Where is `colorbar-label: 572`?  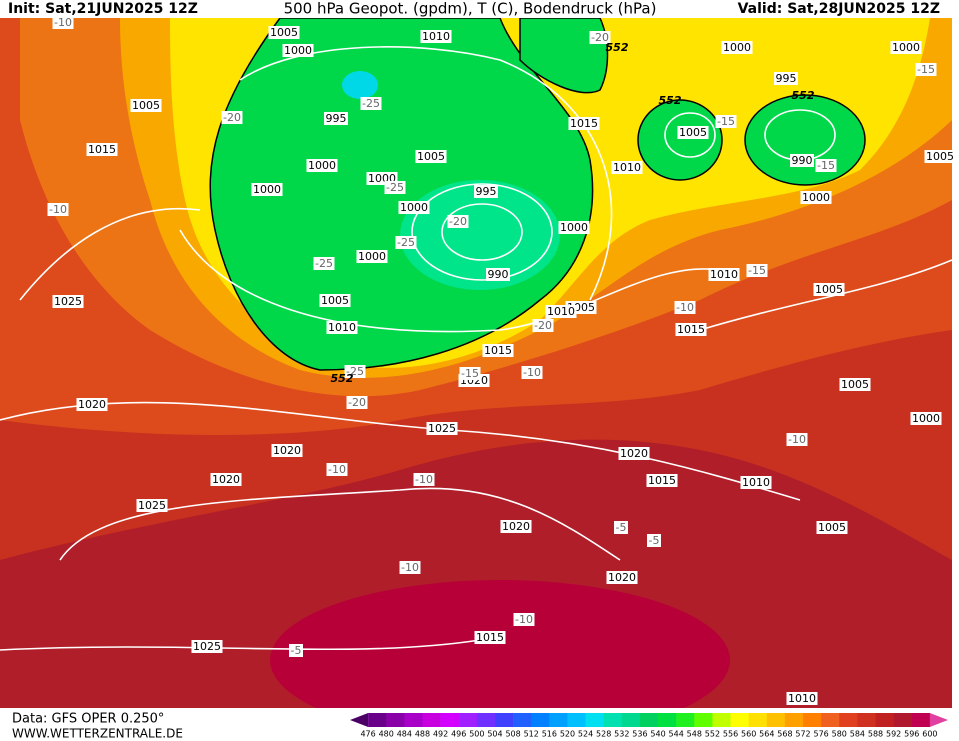 colorbar-label: 572 is located at coordinates (802, 734).